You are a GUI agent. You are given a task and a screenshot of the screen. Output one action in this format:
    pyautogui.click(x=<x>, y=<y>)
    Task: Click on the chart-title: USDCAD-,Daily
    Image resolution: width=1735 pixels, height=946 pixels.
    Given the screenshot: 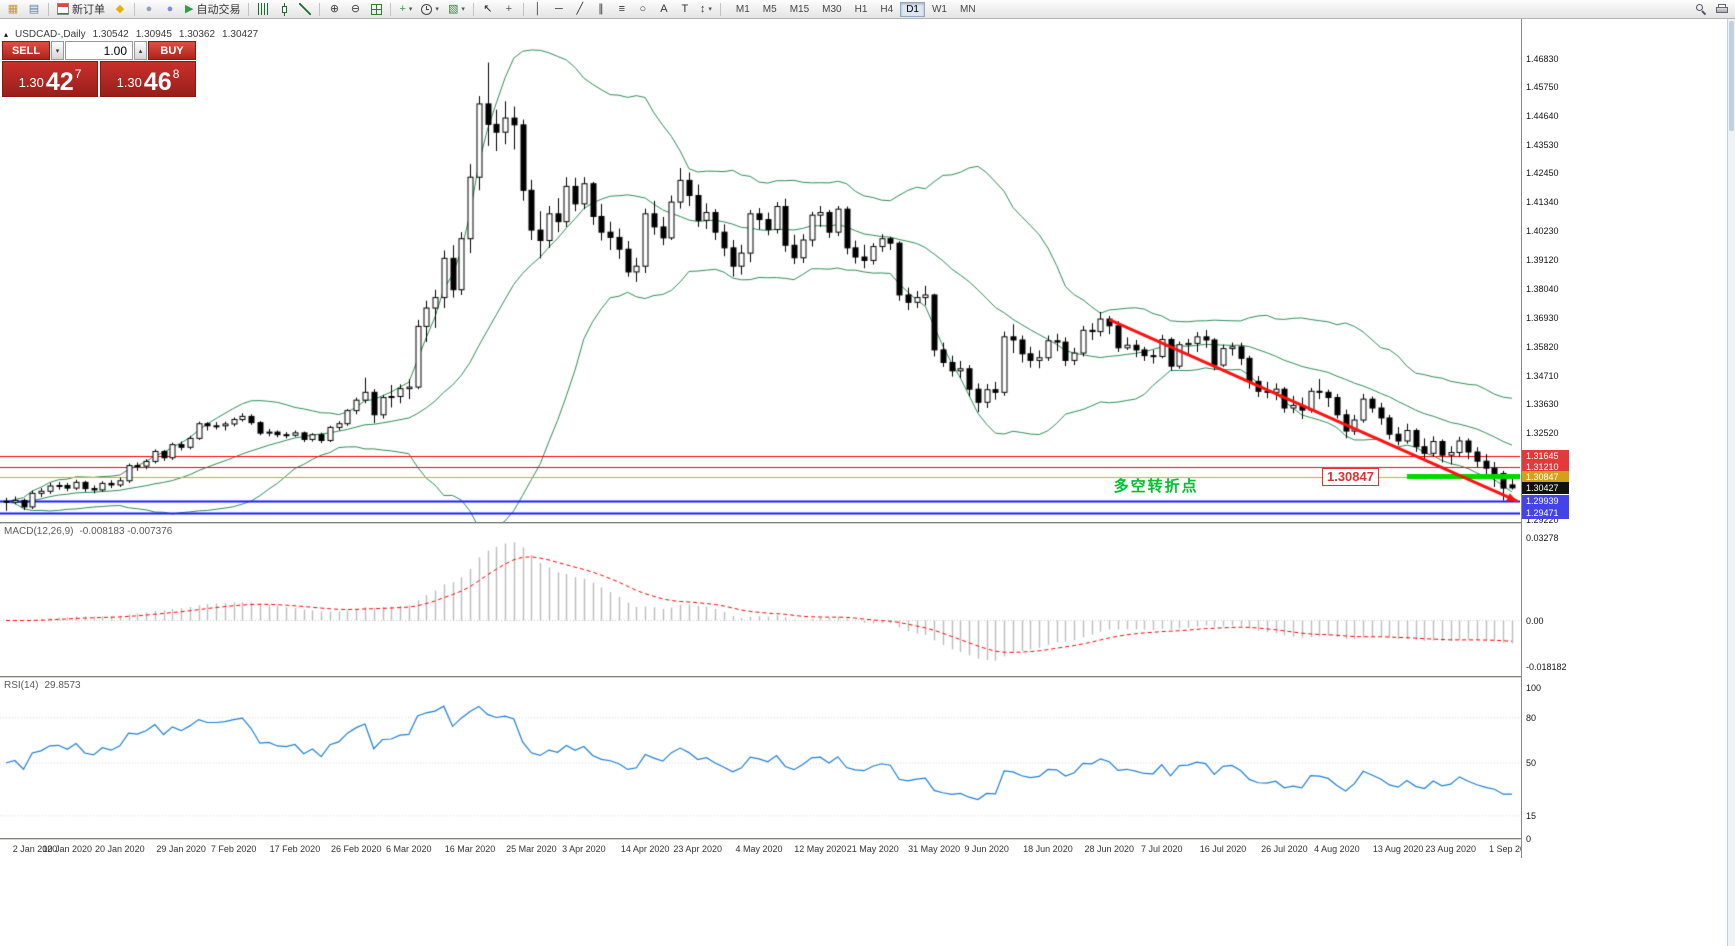 What is the action you would take?
    pyautogui.click(x=50, y=34)
    